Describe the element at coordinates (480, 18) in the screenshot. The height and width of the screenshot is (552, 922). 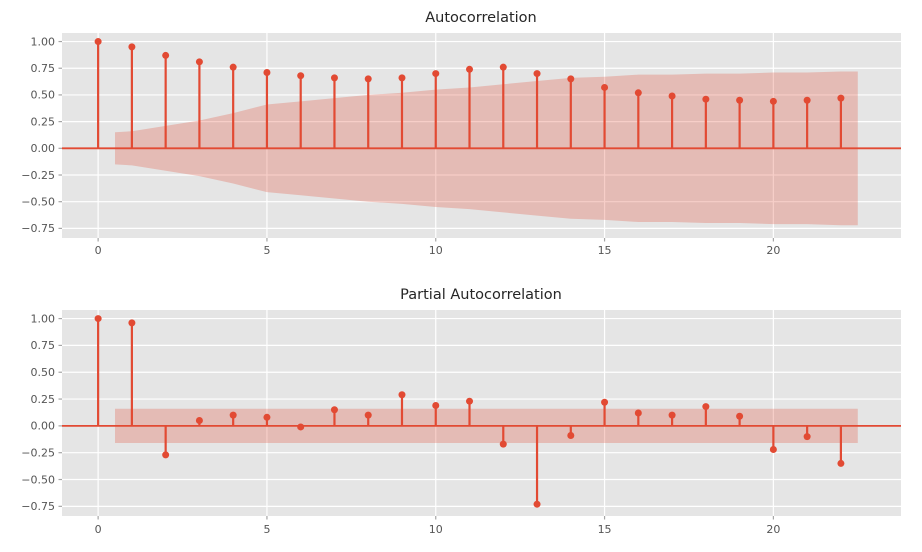
I see `acf-title: Autocorrelation` at that location.